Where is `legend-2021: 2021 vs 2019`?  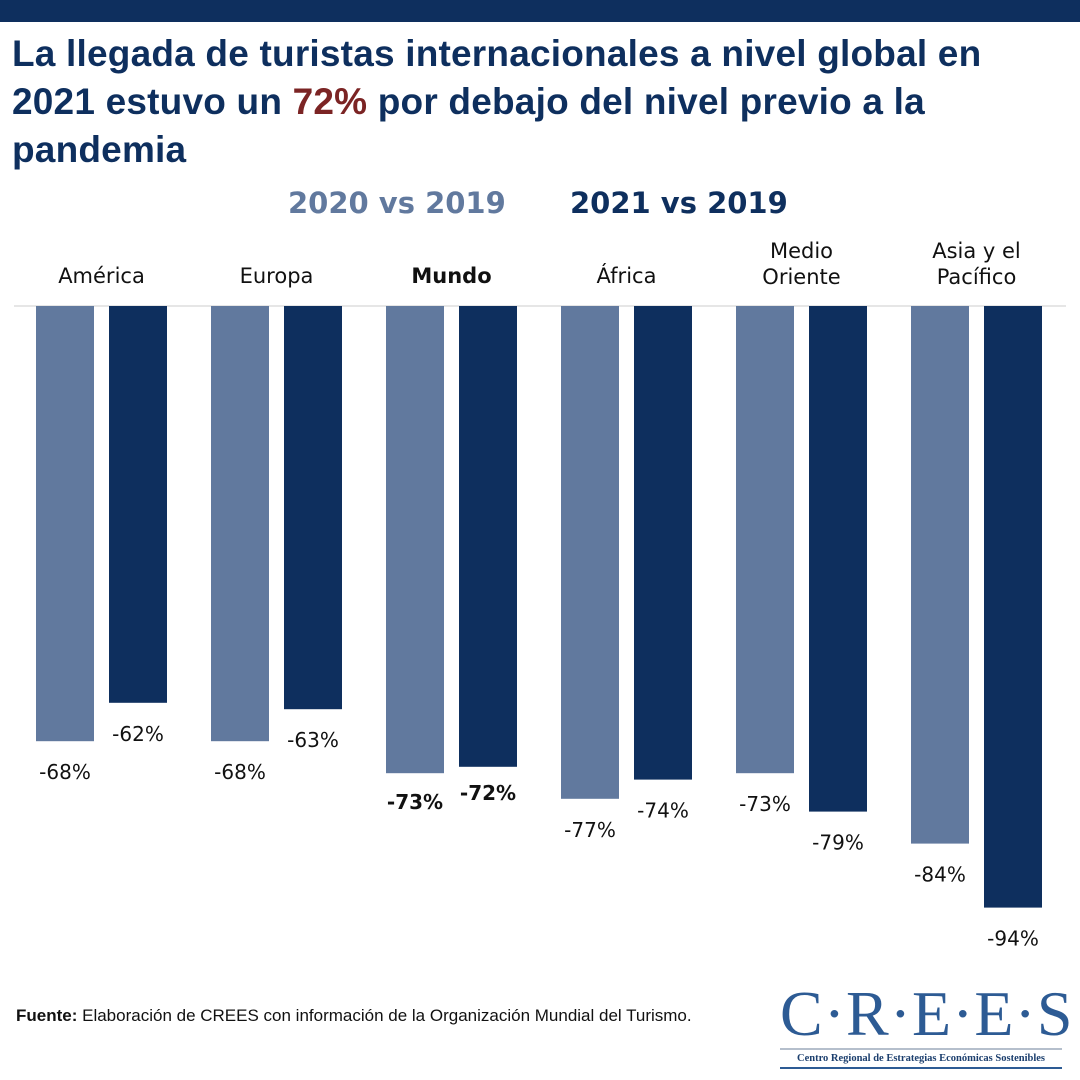
legend-2021: 2021 vs 2019 is located at coordinates (679, 203).